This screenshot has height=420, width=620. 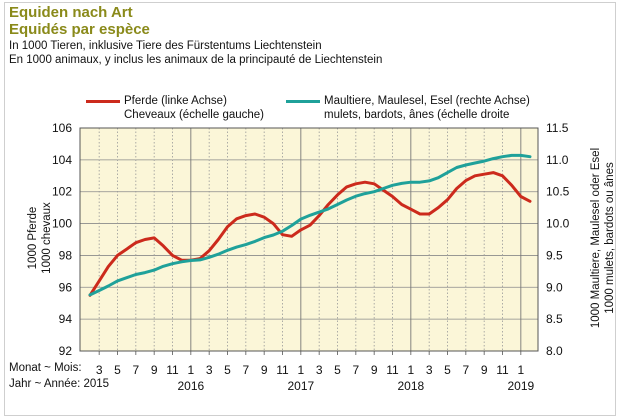 What do you see at coordinates (190, 386) in the screenshot?
I see `year-label: 2016` at bounding box center [190, 386].